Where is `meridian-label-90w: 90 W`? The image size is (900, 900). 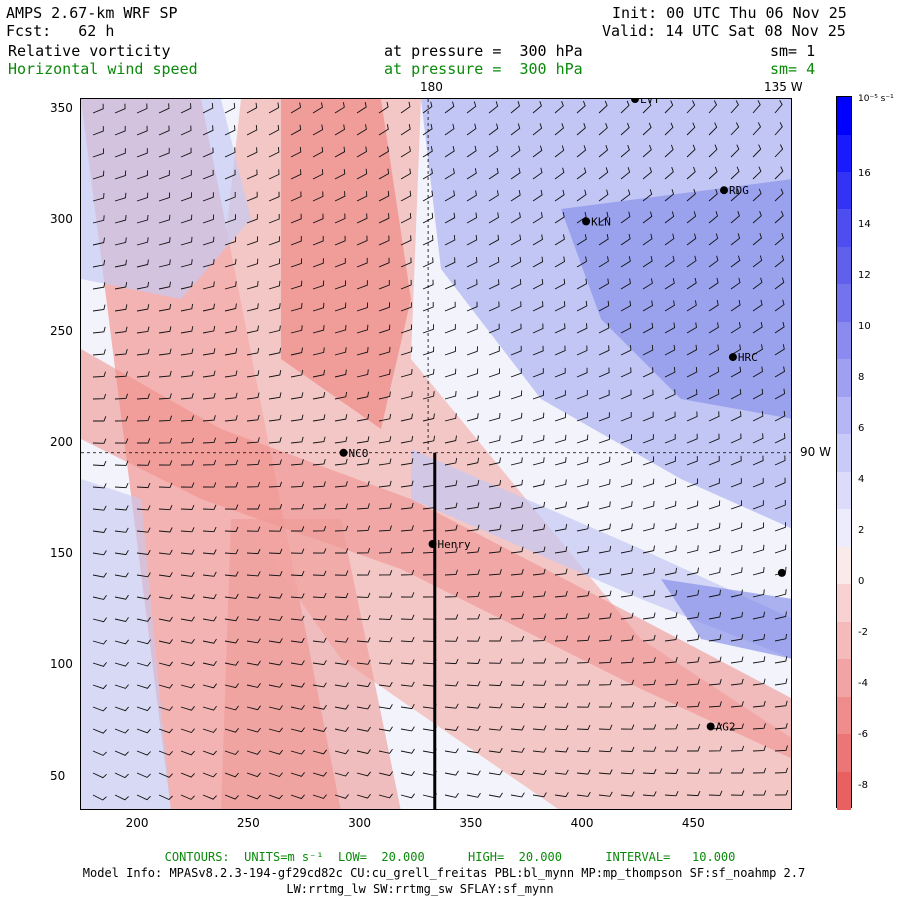 meridian-label-90w: 90 W is located at coordinates (815, 452).